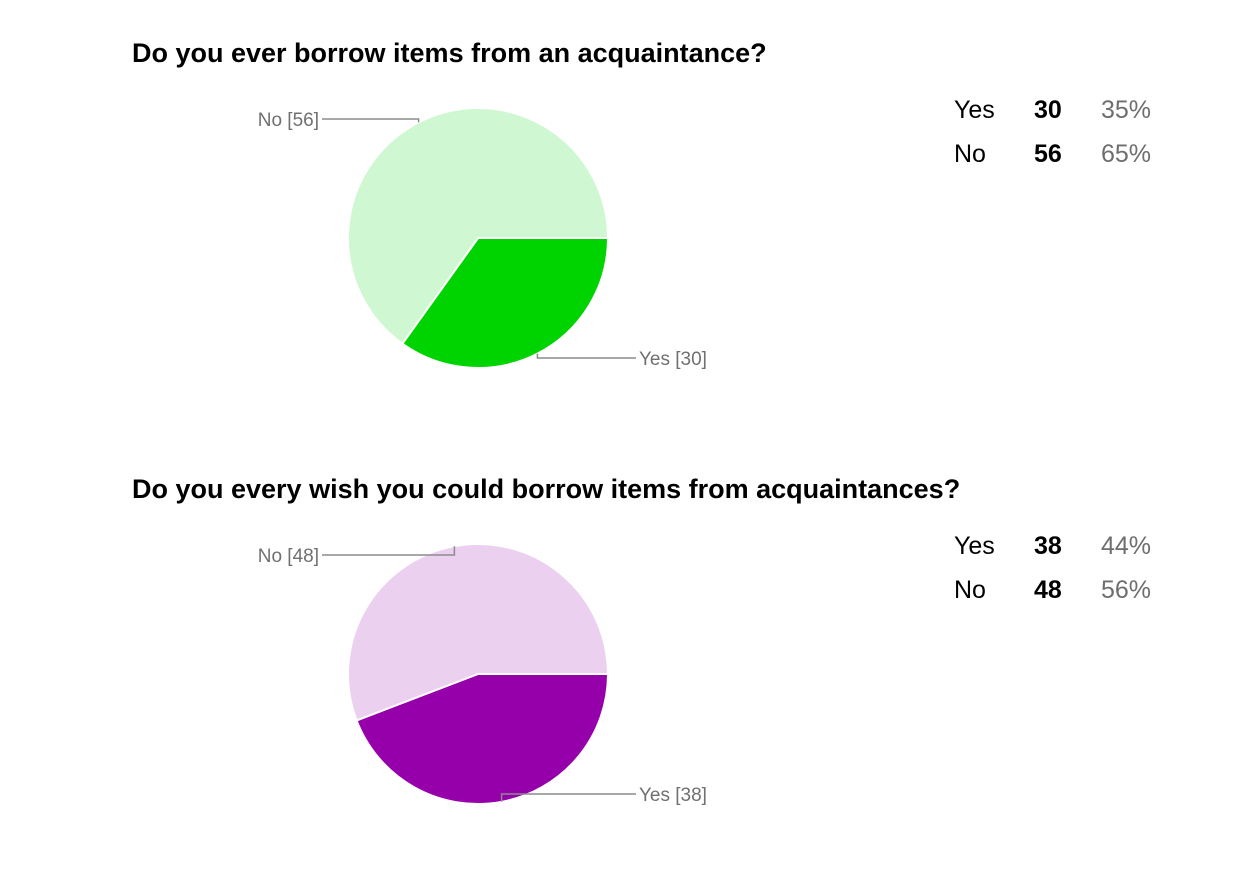 The image size is (1239, 871). Describe the element at coordinates (482, 238) in the screenshot. I see `pie-chart-1: Yes [30] No [56]` at that location.